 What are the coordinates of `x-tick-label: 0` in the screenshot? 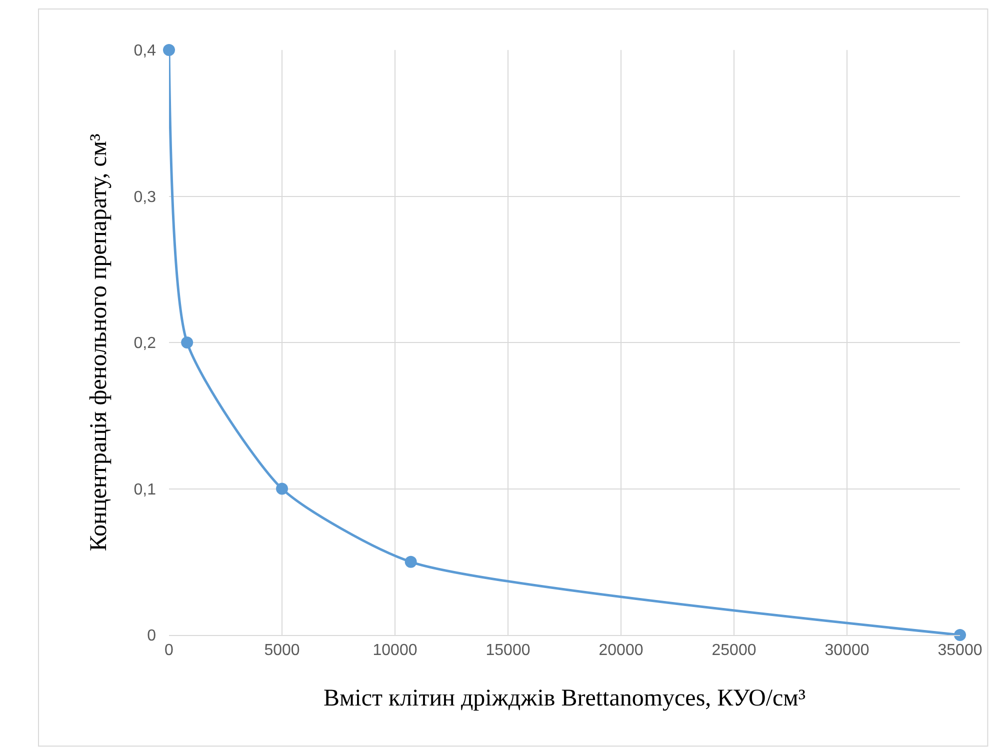 It's located at (169, 651).